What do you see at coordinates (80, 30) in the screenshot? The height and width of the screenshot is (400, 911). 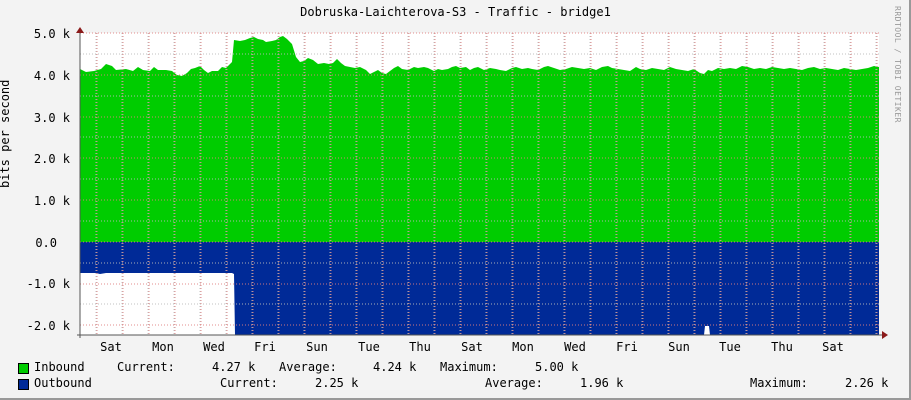 I see `y-axis-arrow-icon` at bounding box center [80, 30].